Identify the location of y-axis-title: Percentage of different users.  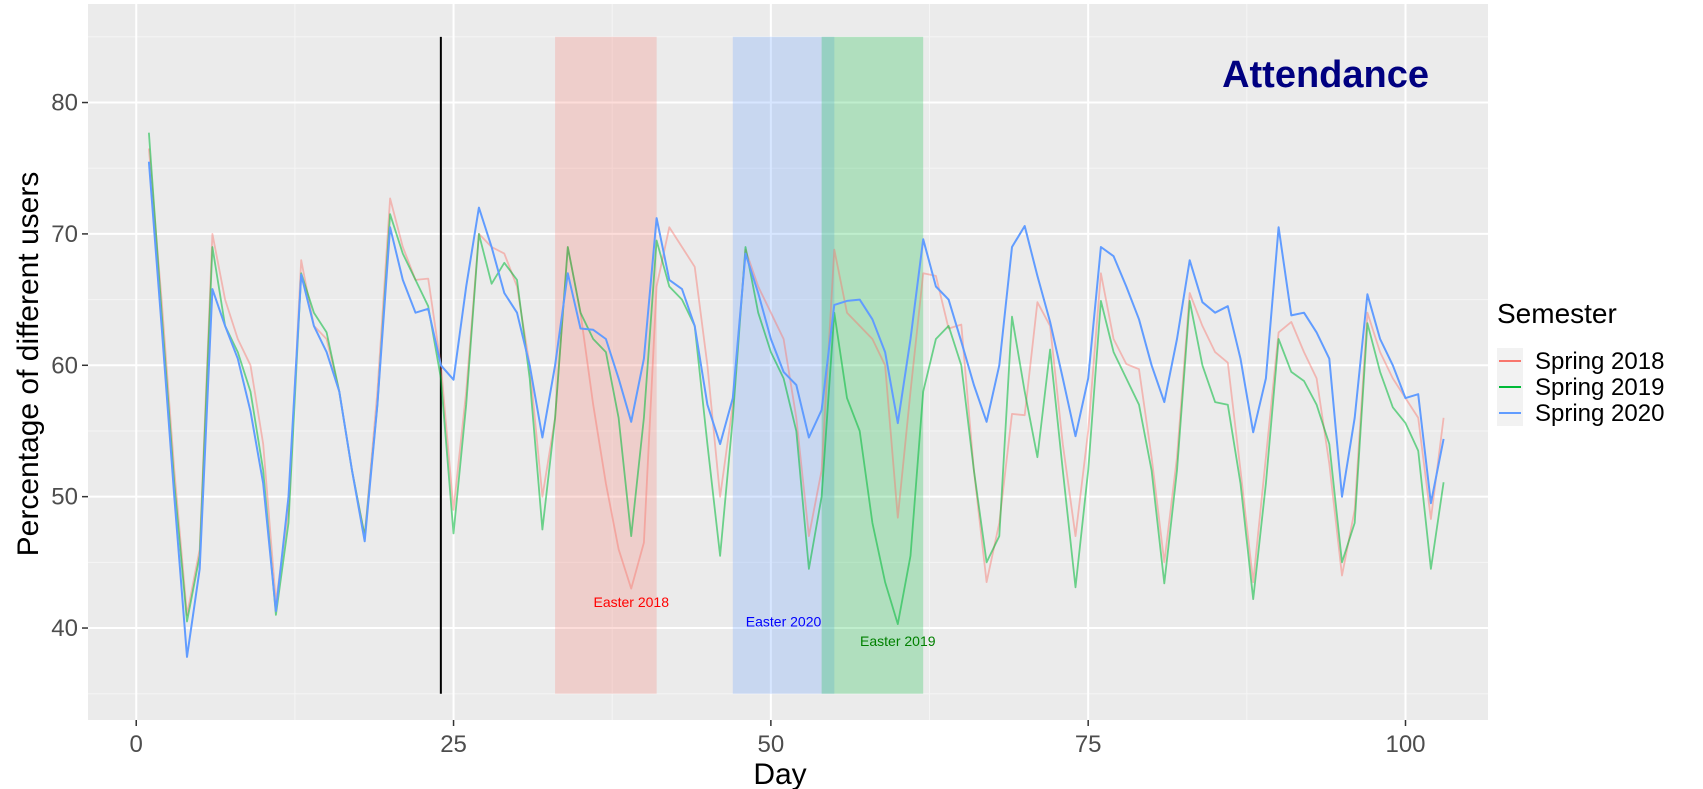
(28, 364).